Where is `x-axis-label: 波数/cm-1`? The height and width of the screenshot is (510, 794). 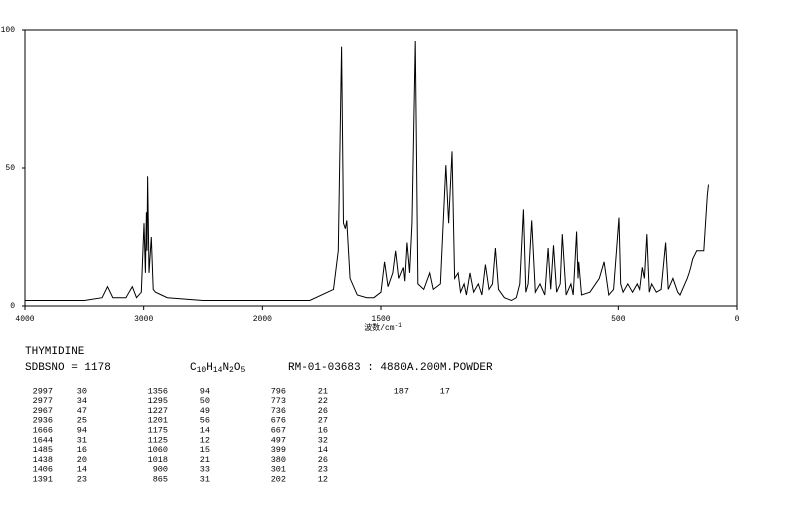
x-axis-label: 波数/cm-1 is located at coordinates (383, 328).